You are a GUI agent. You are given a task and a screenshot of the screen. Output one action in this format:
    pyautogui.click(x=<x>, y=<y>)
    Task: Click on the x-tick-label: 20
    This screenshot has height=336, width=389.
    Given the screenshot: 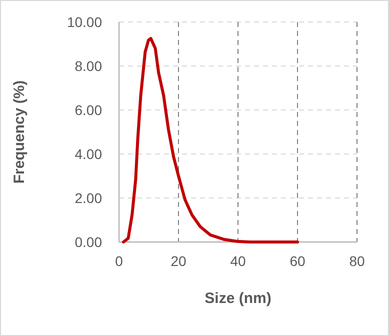 What is the action you would take?
    pyautogui.click(x=178, y=261)
    